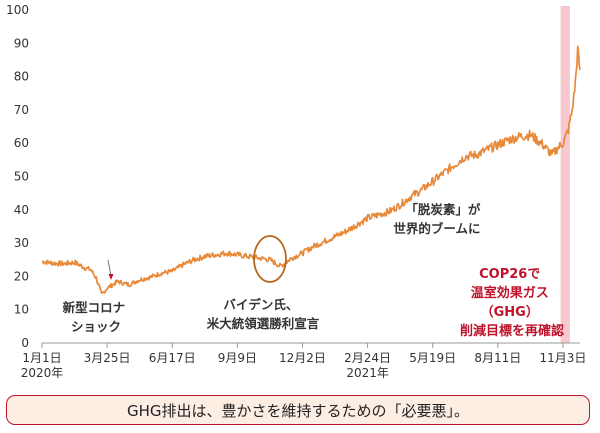 The width and height of the screenshot is (600, 433). I want to click on covid-shock-marker, so click(110, 269).